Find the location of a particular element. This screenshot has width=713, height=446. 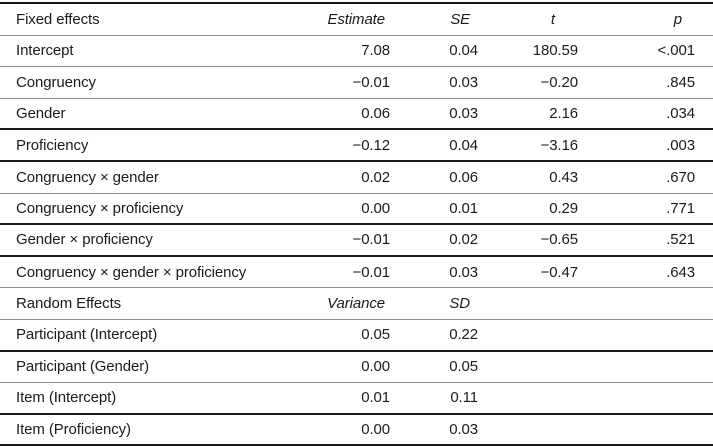

se-value: 0.02 is located at coordinates (463, 240).